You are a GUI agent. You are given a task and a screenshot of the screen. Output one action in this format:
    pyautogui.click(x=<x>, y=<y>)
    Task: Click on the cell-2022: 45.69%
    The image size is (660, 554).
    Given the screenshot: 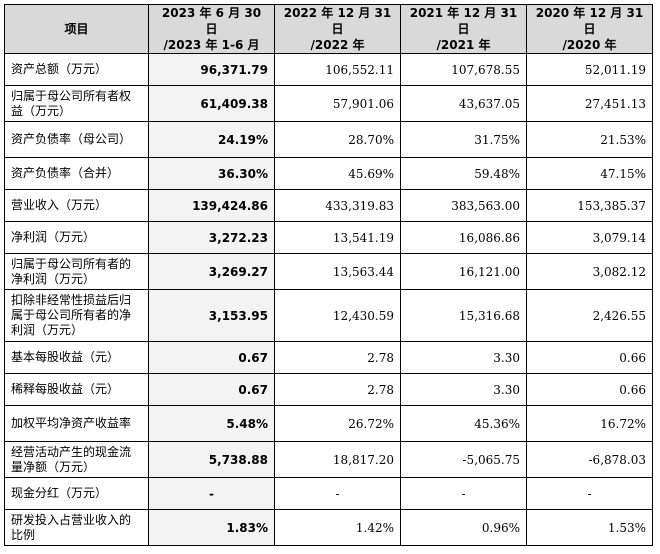 What is the action you would take?
    pyautogui.click(x=337, y=173)
    